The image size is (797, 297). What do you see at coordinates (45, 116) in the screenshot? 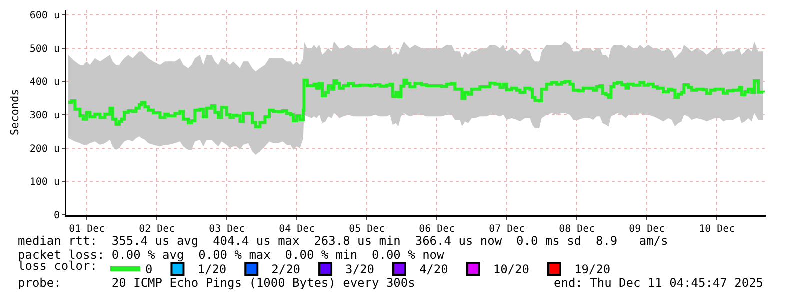
I see `y-tick-label: 300 u` at bounding box center [45, 116].